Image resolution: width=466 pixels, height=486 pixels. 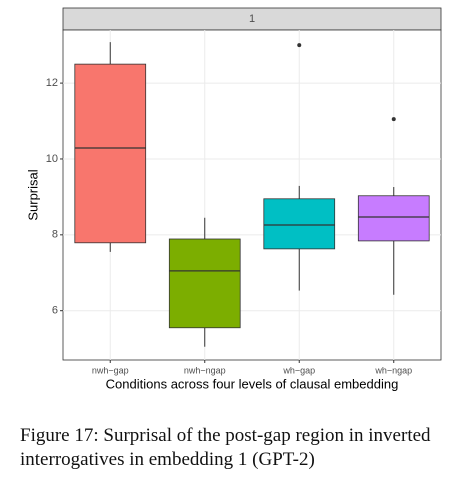 What do you see at coordinates (298, 370) in the screenshot?
I see `x-tick-label: wh−gap` at bounding box center [298, 370].